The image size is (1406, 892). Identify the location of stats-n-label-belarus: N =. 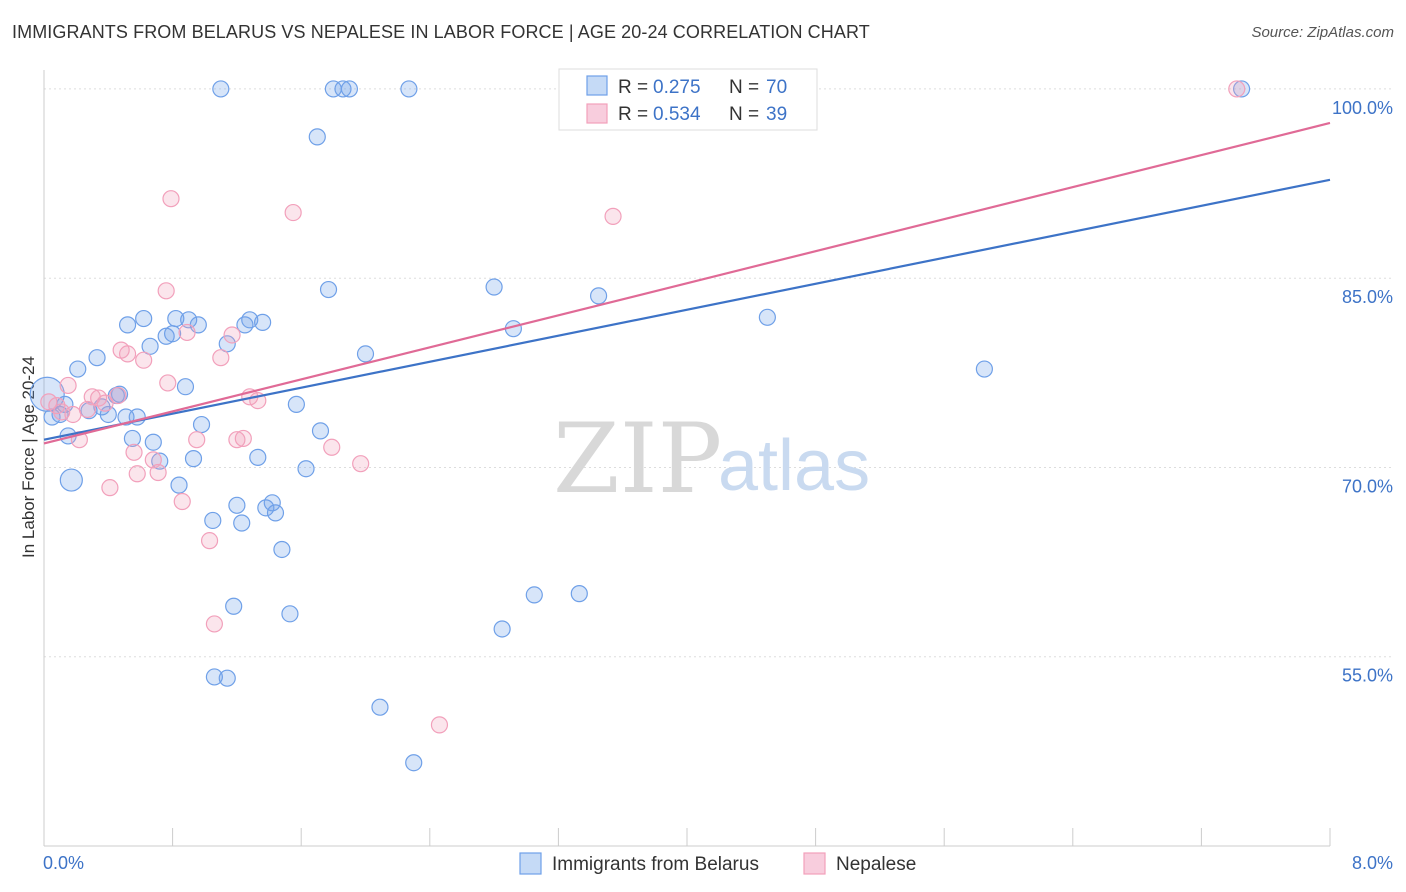
(744, 87).